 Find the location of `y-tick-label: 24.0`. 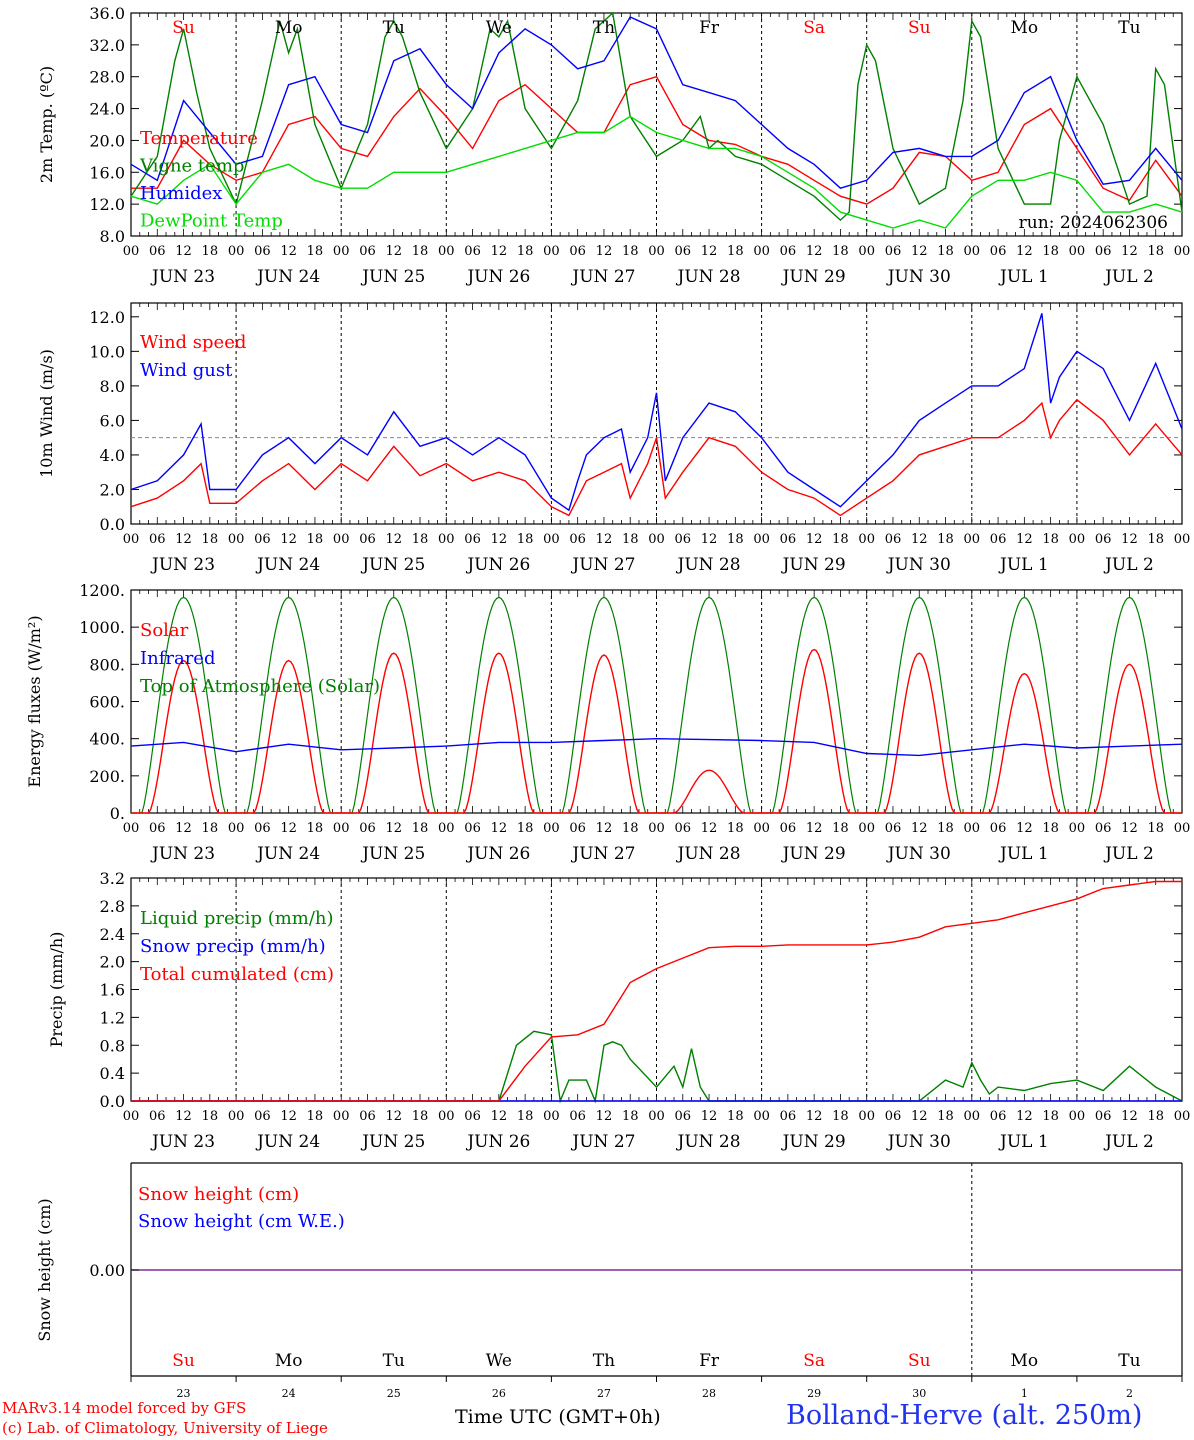

y-tick-label: 24.0 is located at coordinates (107, 109).